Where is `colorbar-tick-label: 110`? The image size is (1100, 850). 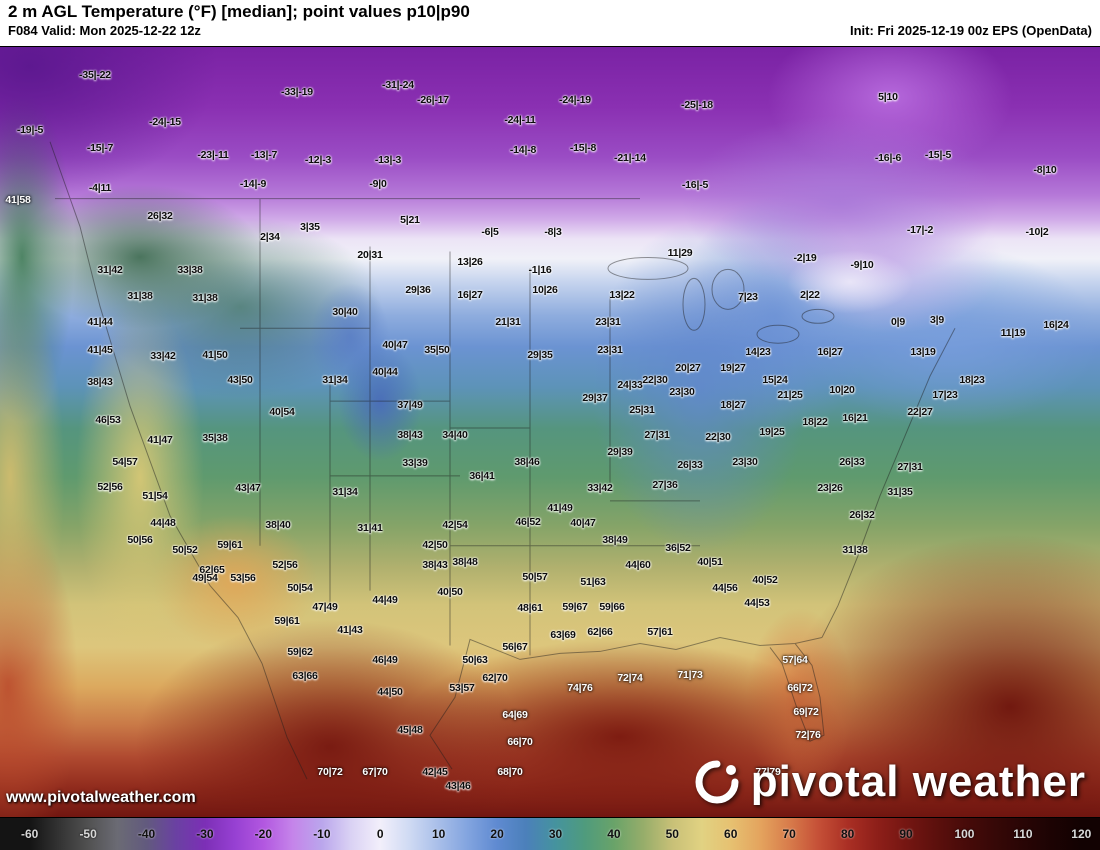
colorbar-tick-label: 110 is located at coordinates (1023, 834).